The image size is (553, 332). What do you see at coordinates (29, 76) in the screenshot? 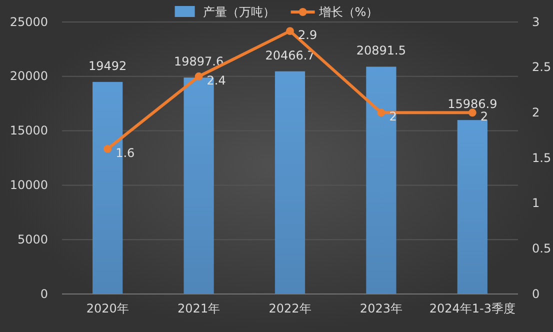
I see `y-tick-label: 20000` at bounding box center [29, 76].